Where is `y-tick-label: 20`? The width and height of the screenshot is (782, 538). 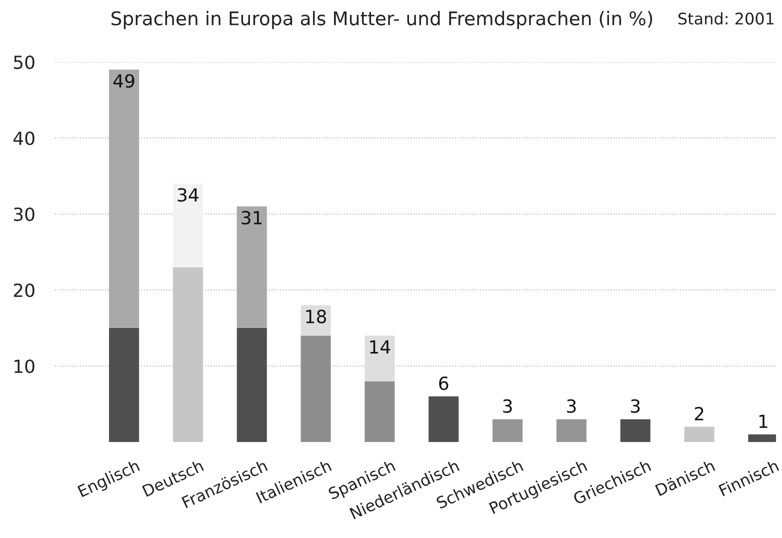 y-tick-label: 20 is located at coordinates (24, 290).